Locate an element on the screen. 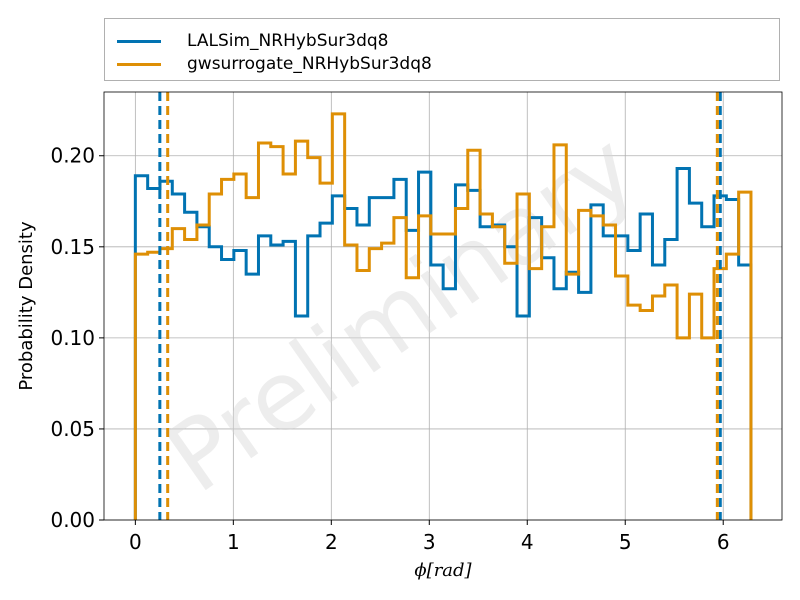 The height and width of the screenshot is (600, 800). y-axis-label: Probability Density is located at coordinates (26, 306).